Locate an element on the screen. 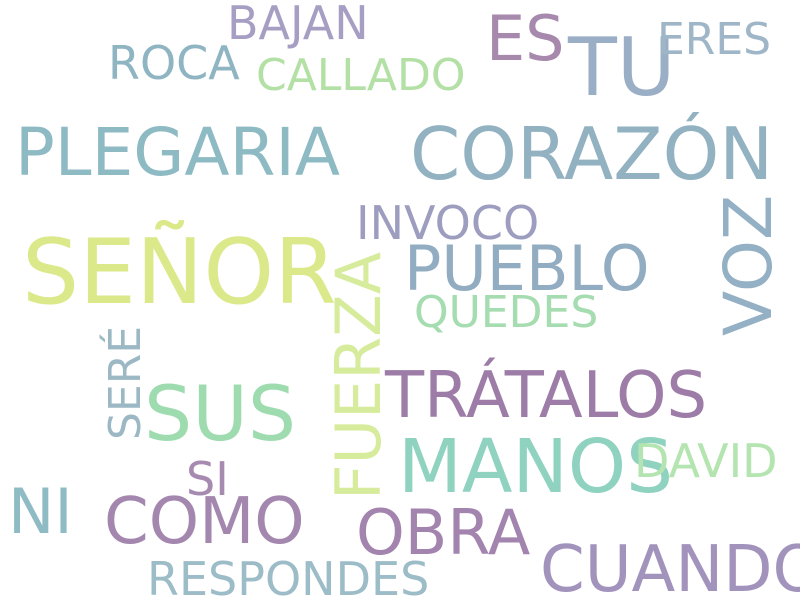  word-cuando: CUANDO is located at coordinates (670, 566).